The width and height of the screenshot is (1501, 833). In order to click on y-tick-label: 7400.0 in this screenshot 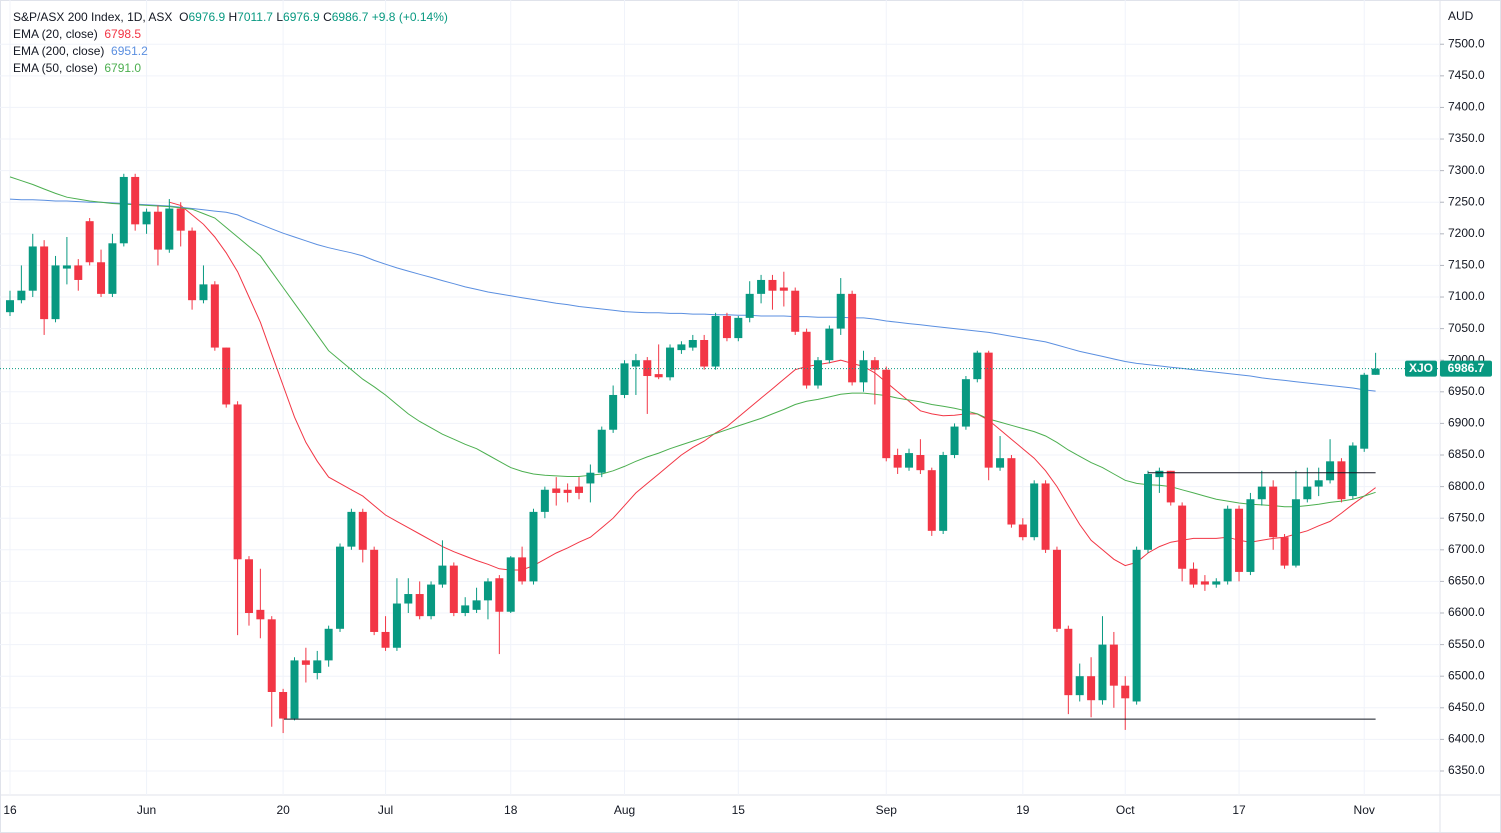, I will do `click(1466, 107)`.